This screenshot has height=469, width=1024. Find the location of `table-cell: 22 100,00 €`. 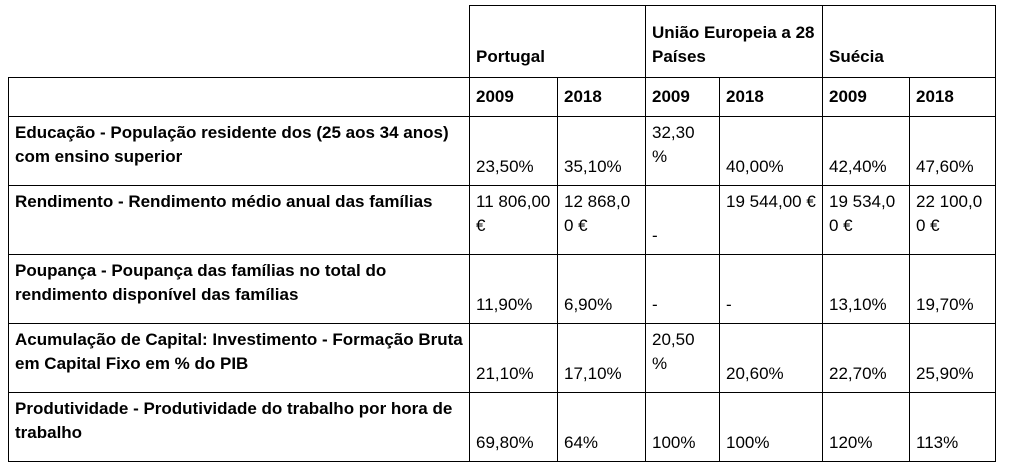

table-cell: 22 100,00 € is located at coordinates (952, 220).